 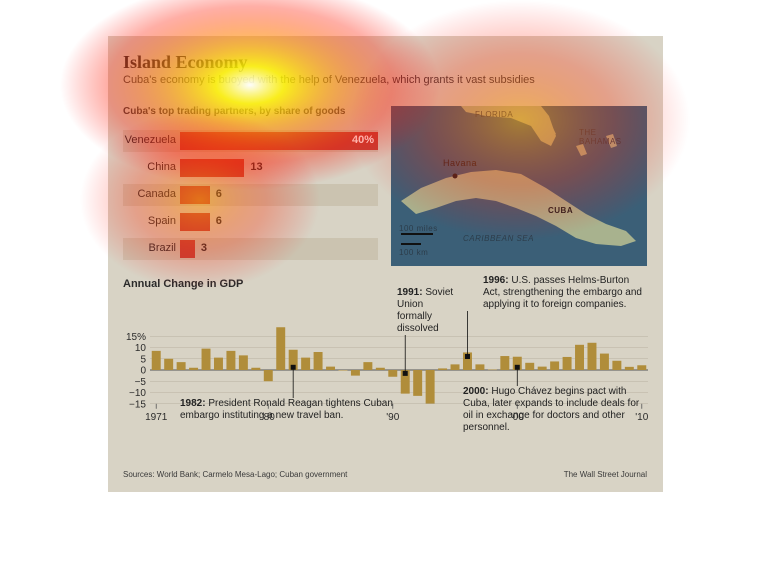 What do you see at coordinates (141, 348) in the screenshot?
I see `y-tick-label: 10` at bounding box center [141, 348].